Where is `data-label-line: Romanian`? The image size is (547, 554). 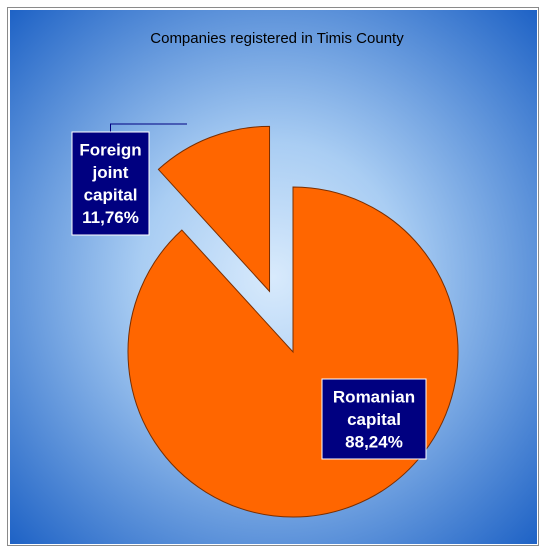 data-label-line: Romanian is located at coordinates (374, 396).